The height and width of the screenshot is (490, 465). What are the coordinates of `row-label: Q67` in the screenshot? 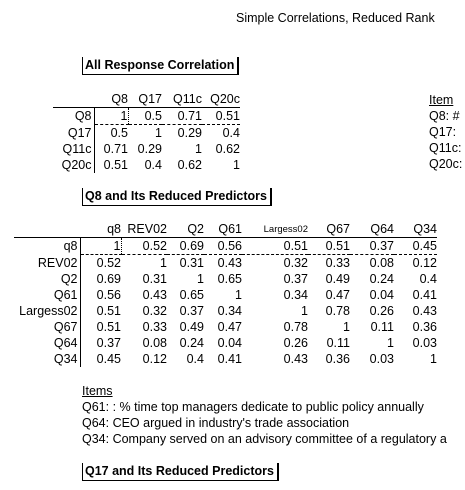 It's located at (65, 327).